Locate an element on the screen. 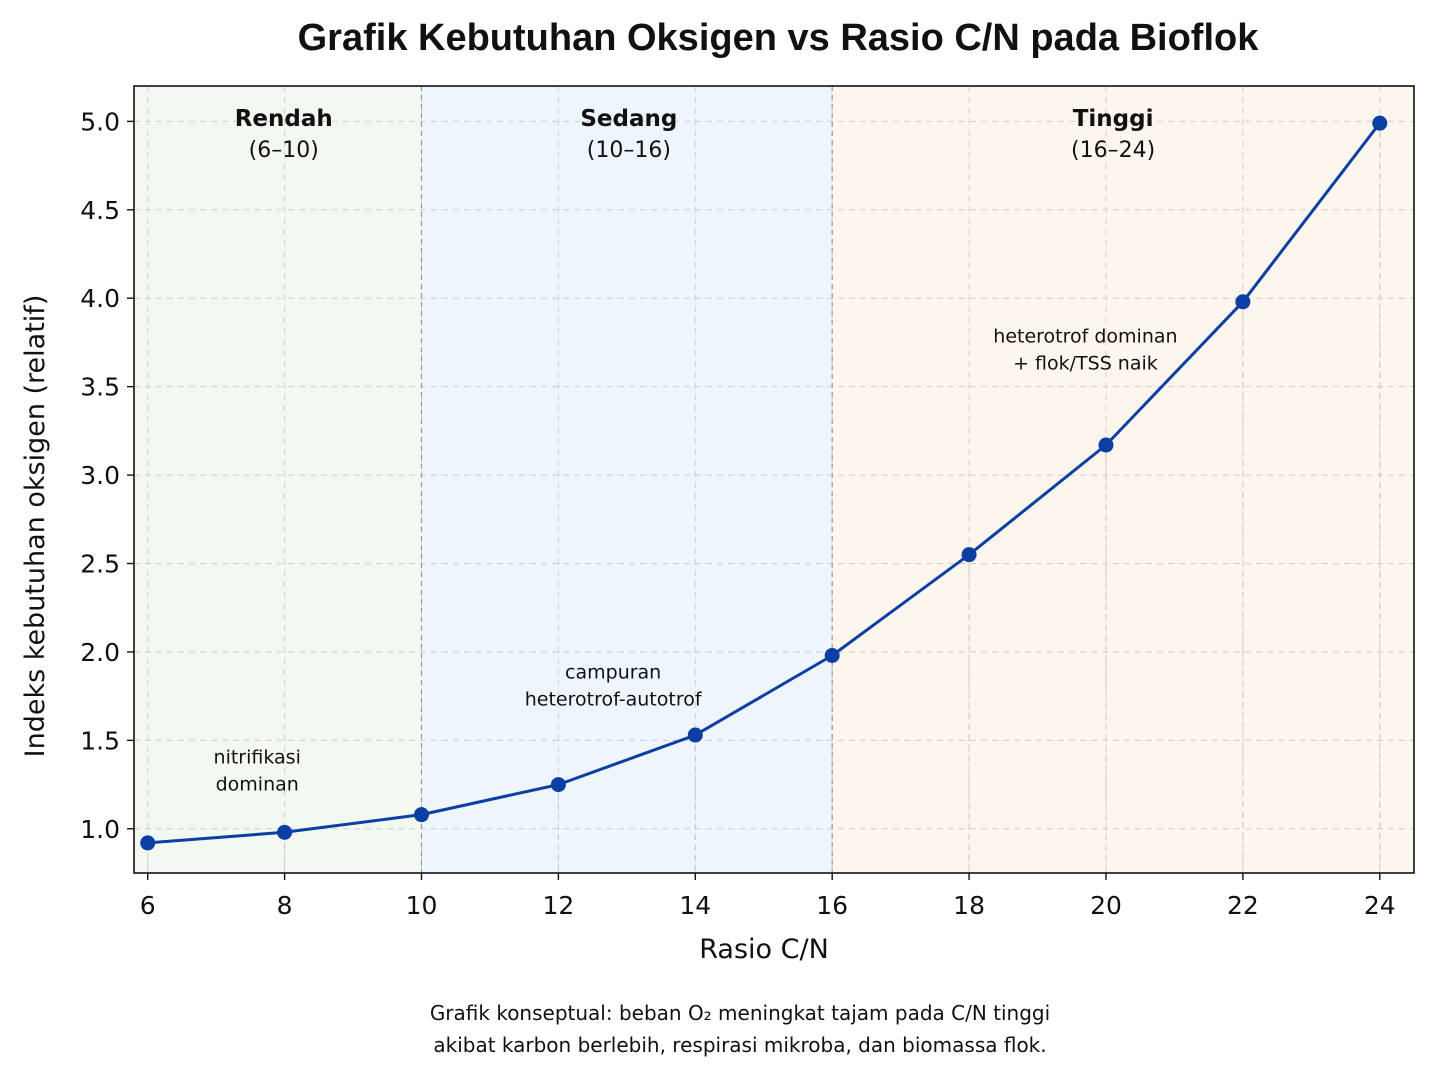 This screenshot has height=1086, width=1448. y-axis-label: Indeks kebutuhan oksigen (relatif) is located at coordinates (35, 526).